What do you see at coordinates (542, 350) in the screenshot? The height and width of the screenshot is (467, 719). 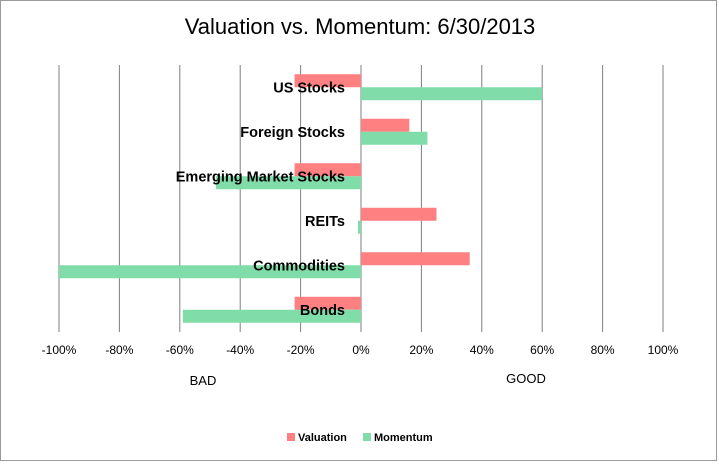 I see `x-tick-label: 60%` at bounding box center [542, 350].